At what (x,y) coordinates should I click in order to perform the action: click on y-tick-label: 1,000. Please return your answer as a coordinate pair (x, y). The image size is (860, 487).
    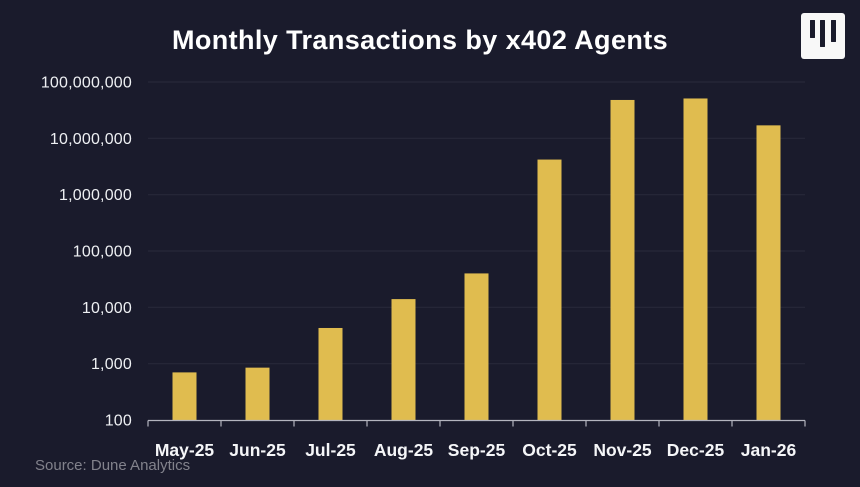
    Looking at the image, I should click on (111, 364).